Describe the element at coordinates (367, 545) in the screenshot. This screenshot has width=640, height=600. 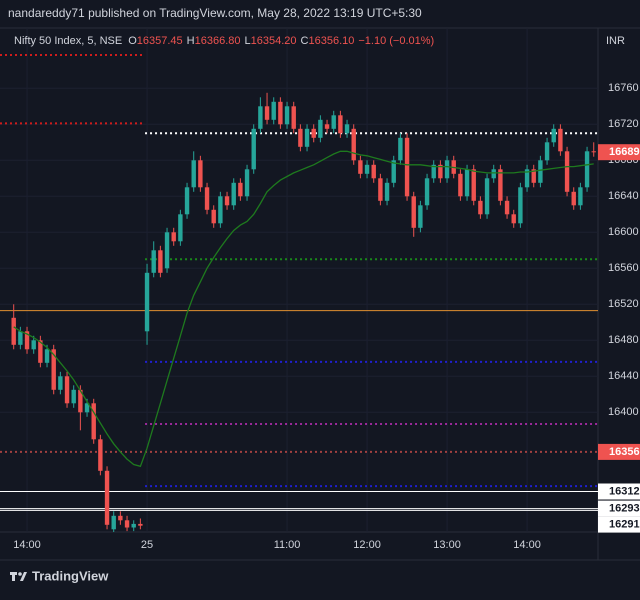
I see `x-tick-label: 12:00` at that location.